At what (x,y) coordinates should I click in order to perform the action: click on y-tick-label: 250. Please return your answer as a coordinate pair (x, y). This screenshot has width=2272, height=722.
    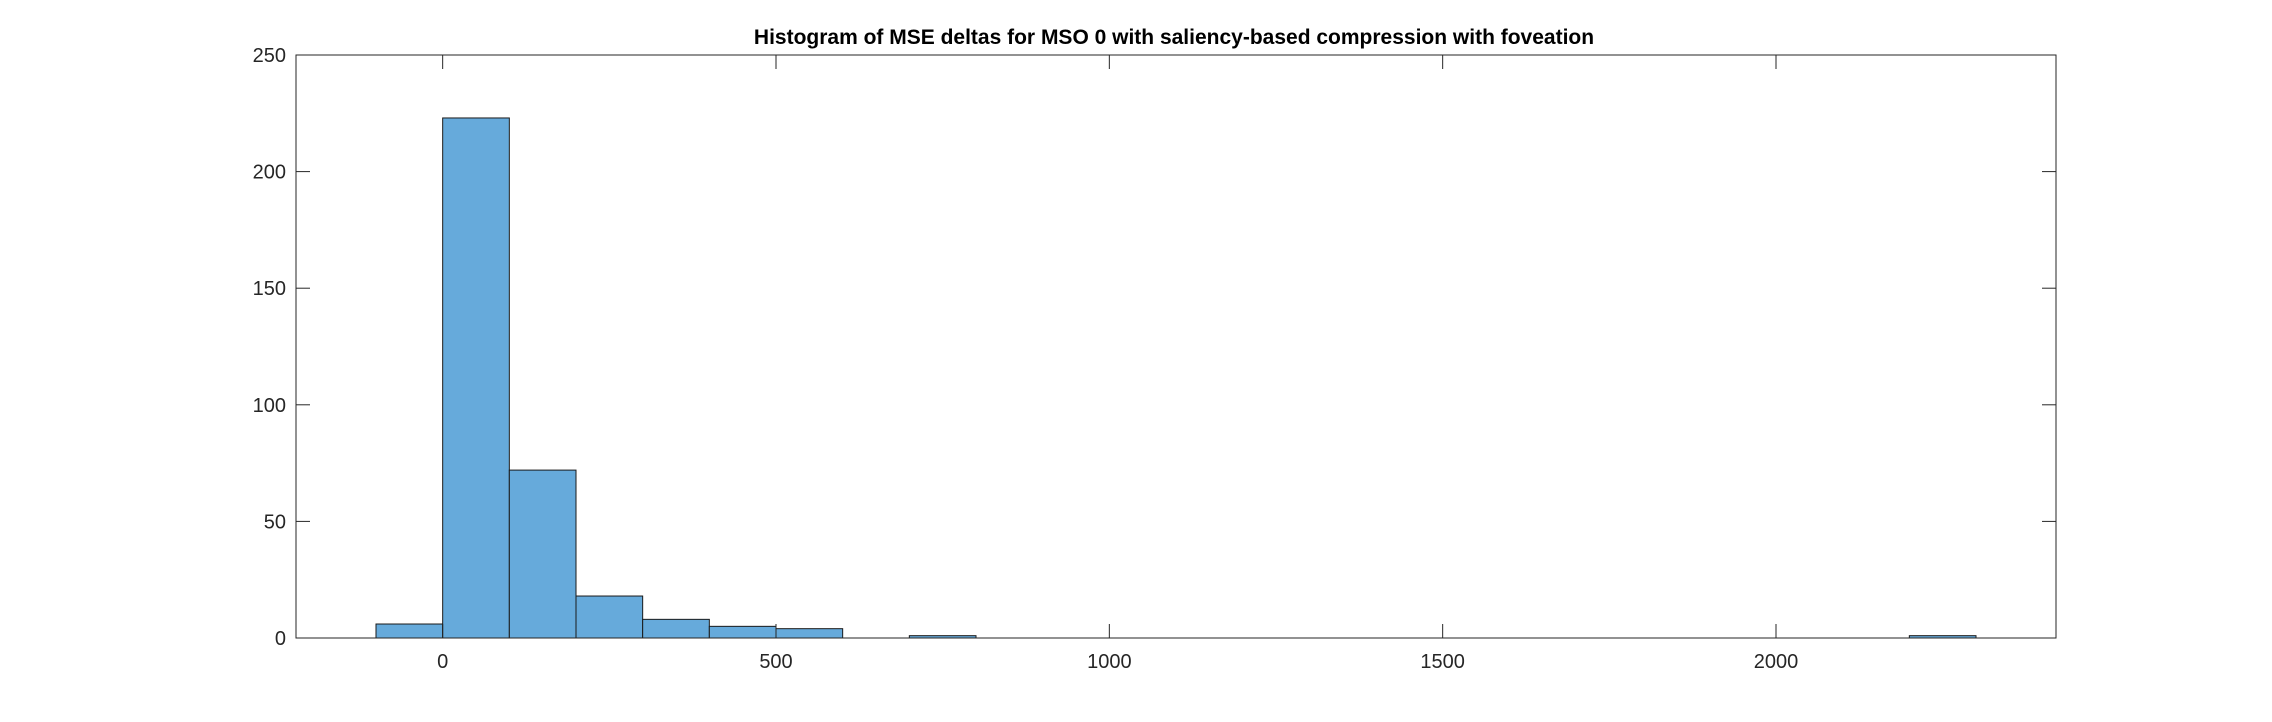
    Looking at the image, I should click on (269, 56).